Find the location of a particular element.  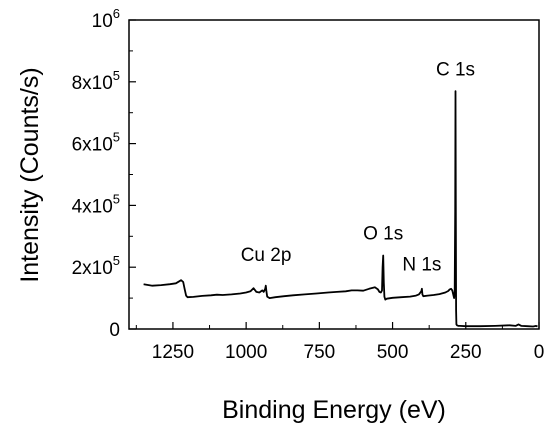

x-tick-label: 750 is located at coordinates (320, 352).